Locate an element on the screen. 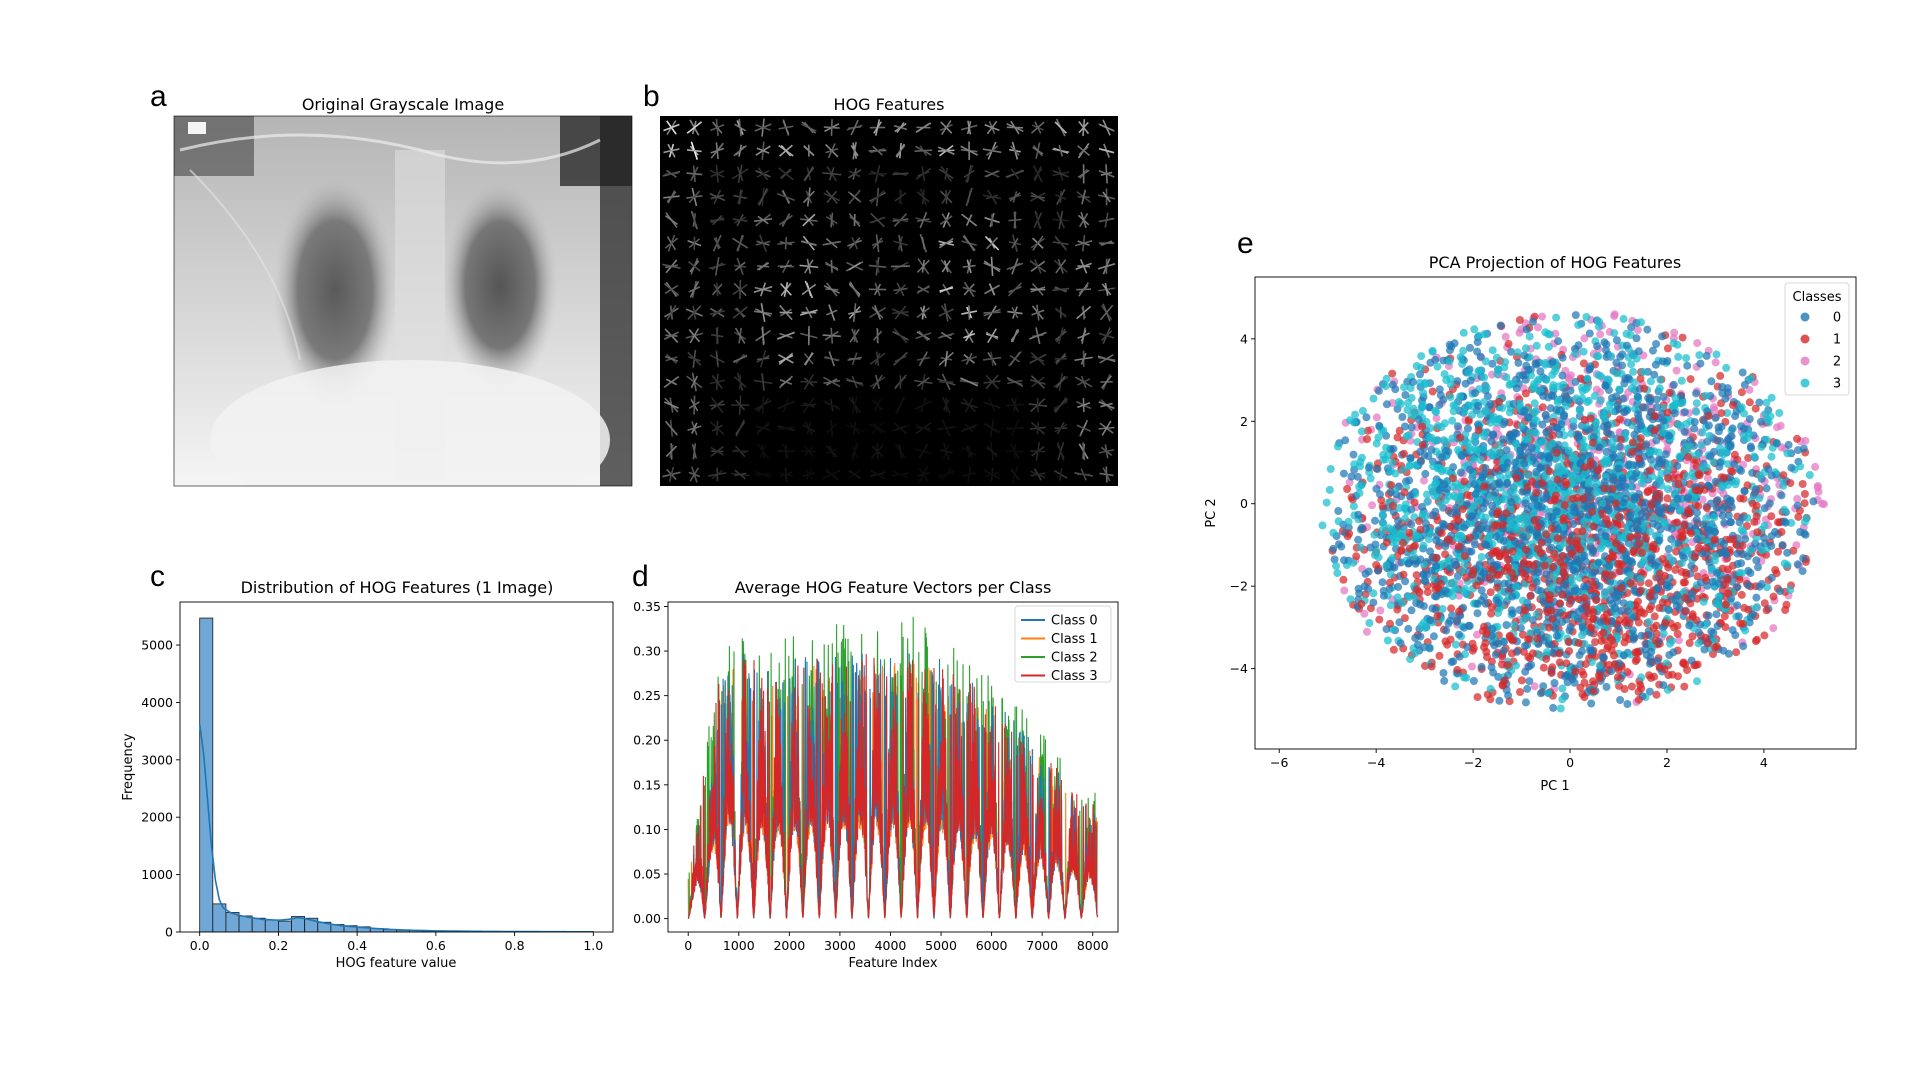 The width and height of the screenshot is (1920, 1080). xray-image is located at coordinates (403, 301).